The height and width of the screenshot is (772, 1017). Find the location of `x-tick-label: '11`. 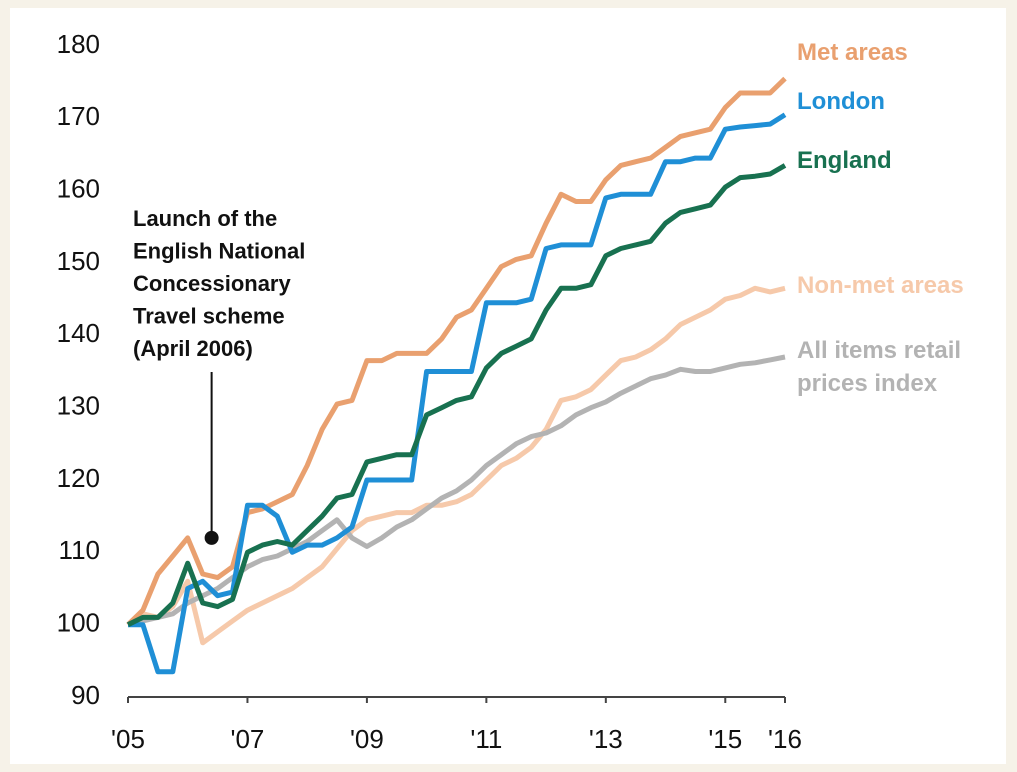

x-tick-label: '11 is located at coordinates (486, 739).